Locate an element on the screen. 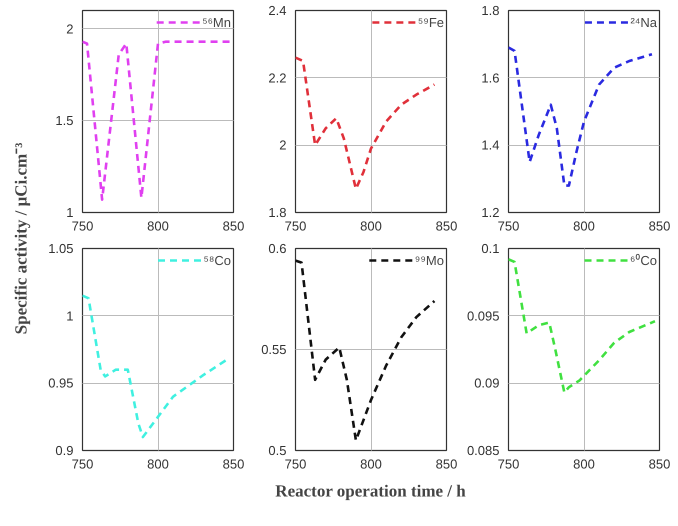 The height and width of the screenshot is (526, 678). y-tick-label: 0.1 is located at coordinates (490, 248).